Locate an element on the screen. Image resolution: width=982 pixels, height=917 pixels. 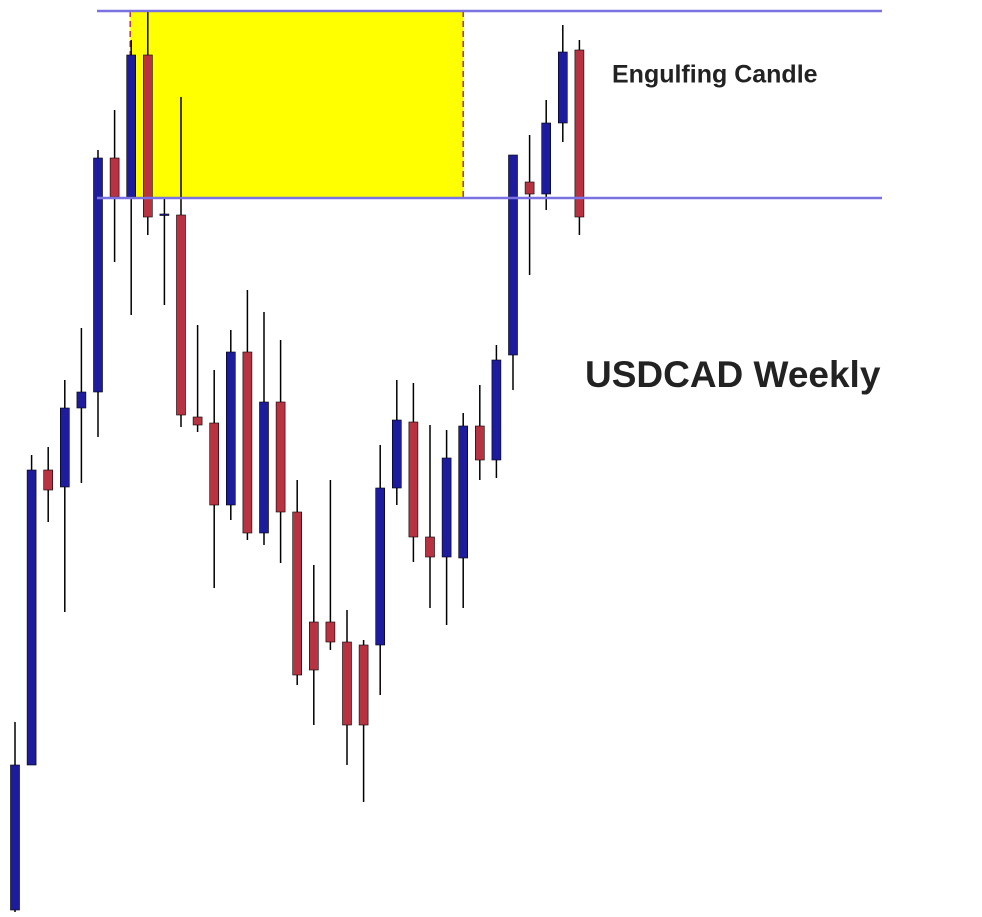
annotation: USDCAD Weekly is located at coordinates (733, 374).